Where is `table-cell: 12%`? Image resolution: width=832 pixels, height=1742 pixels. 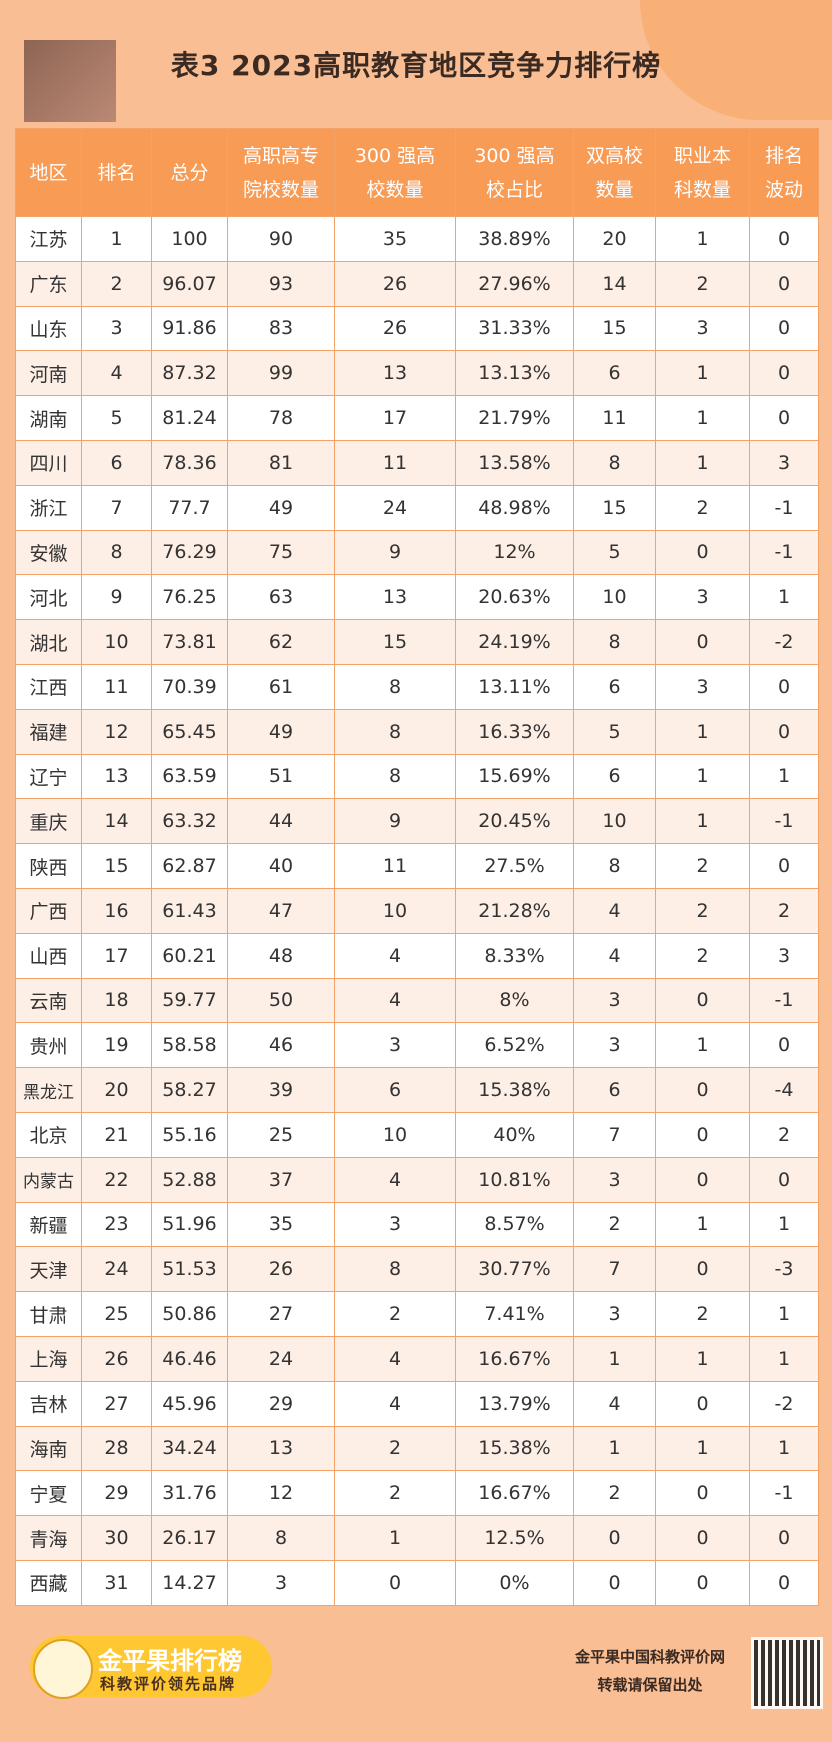
table-cell: 12% is located at coordinates (514, 552).